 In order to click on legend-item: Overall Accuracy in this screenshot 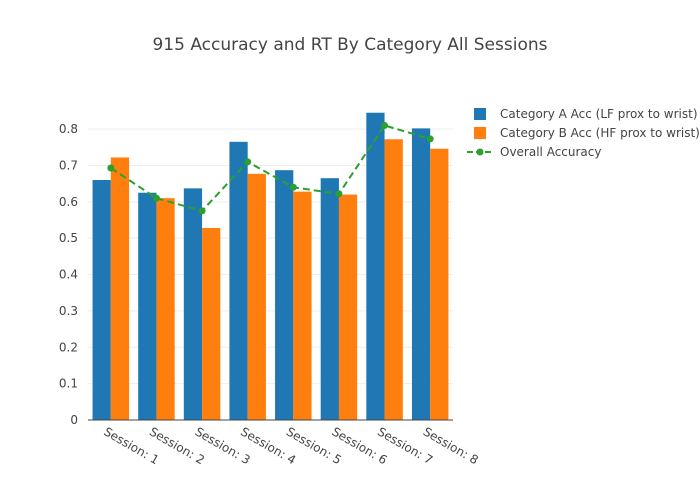, I will do `click(534, 152)`.